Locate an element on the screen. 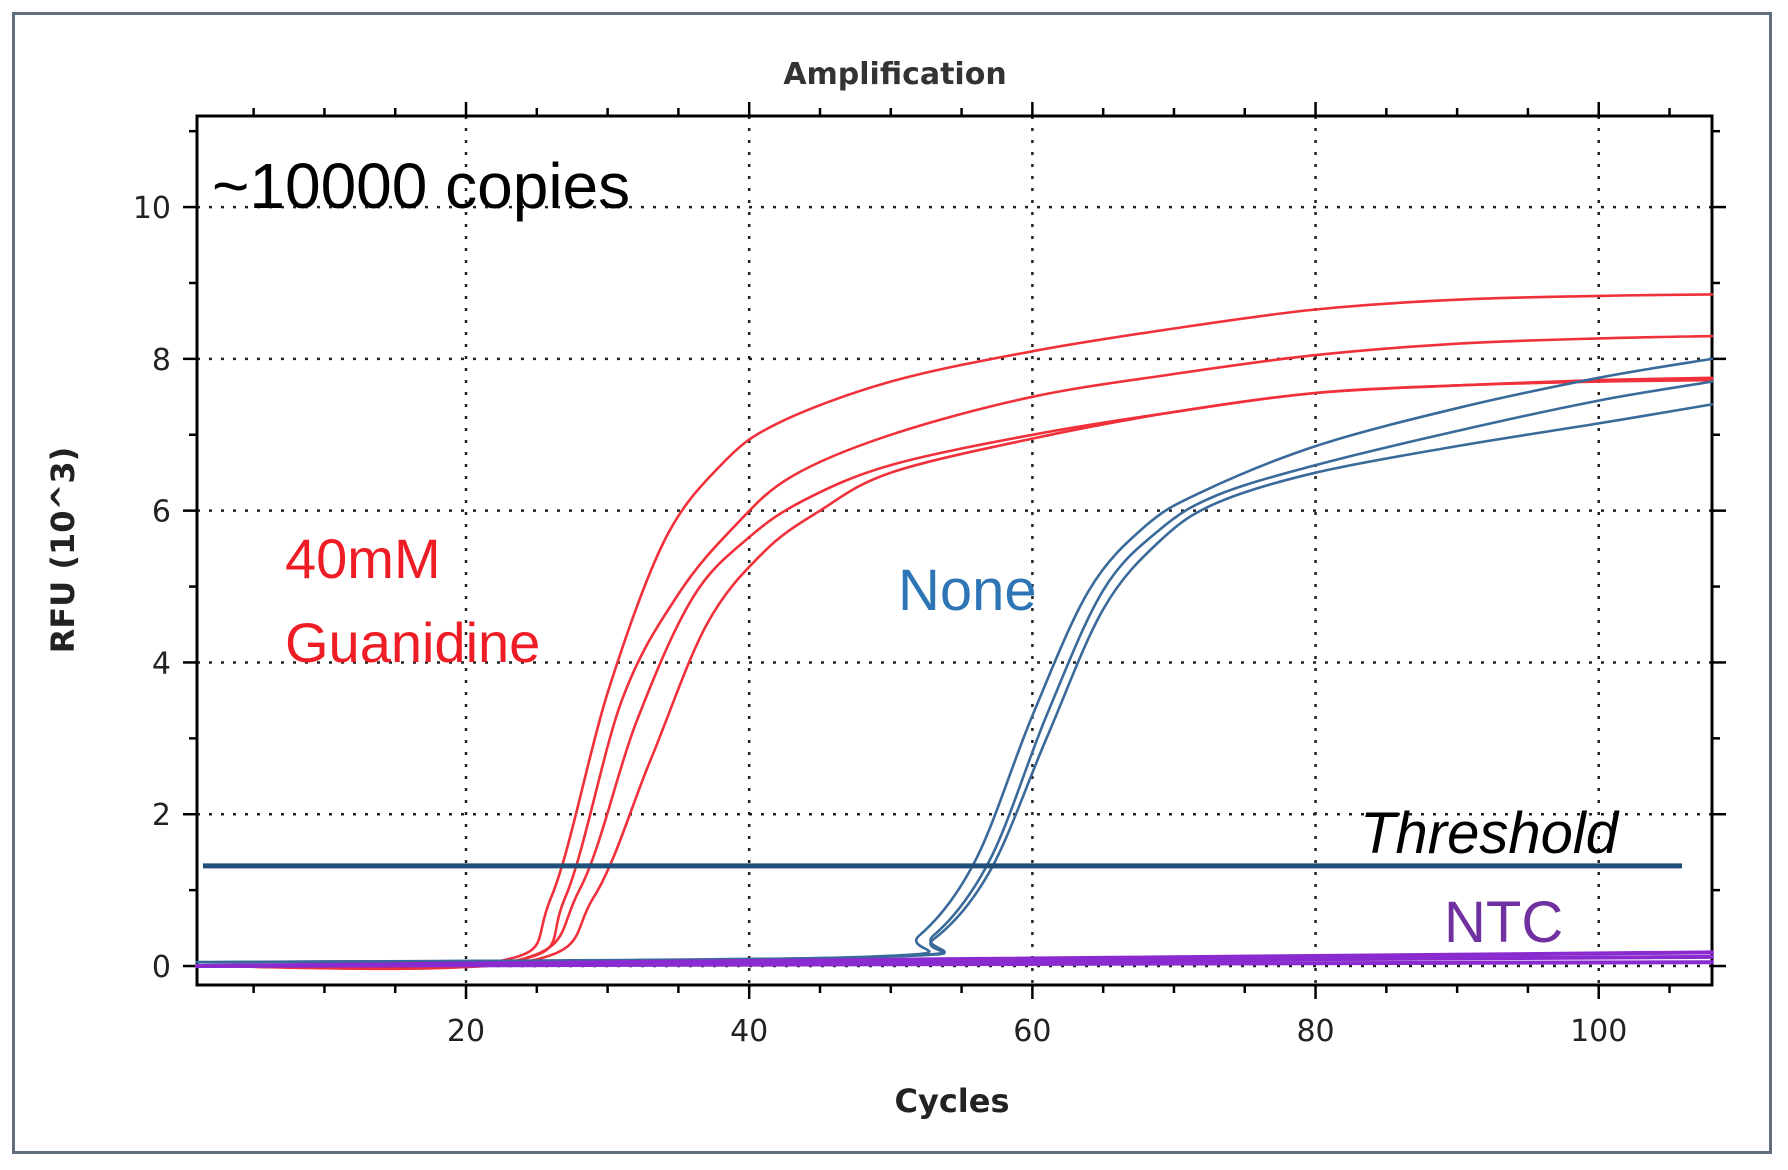 The image size is (1788, 1170). y-tick-label: 6 is located at coordinates (161, 512).